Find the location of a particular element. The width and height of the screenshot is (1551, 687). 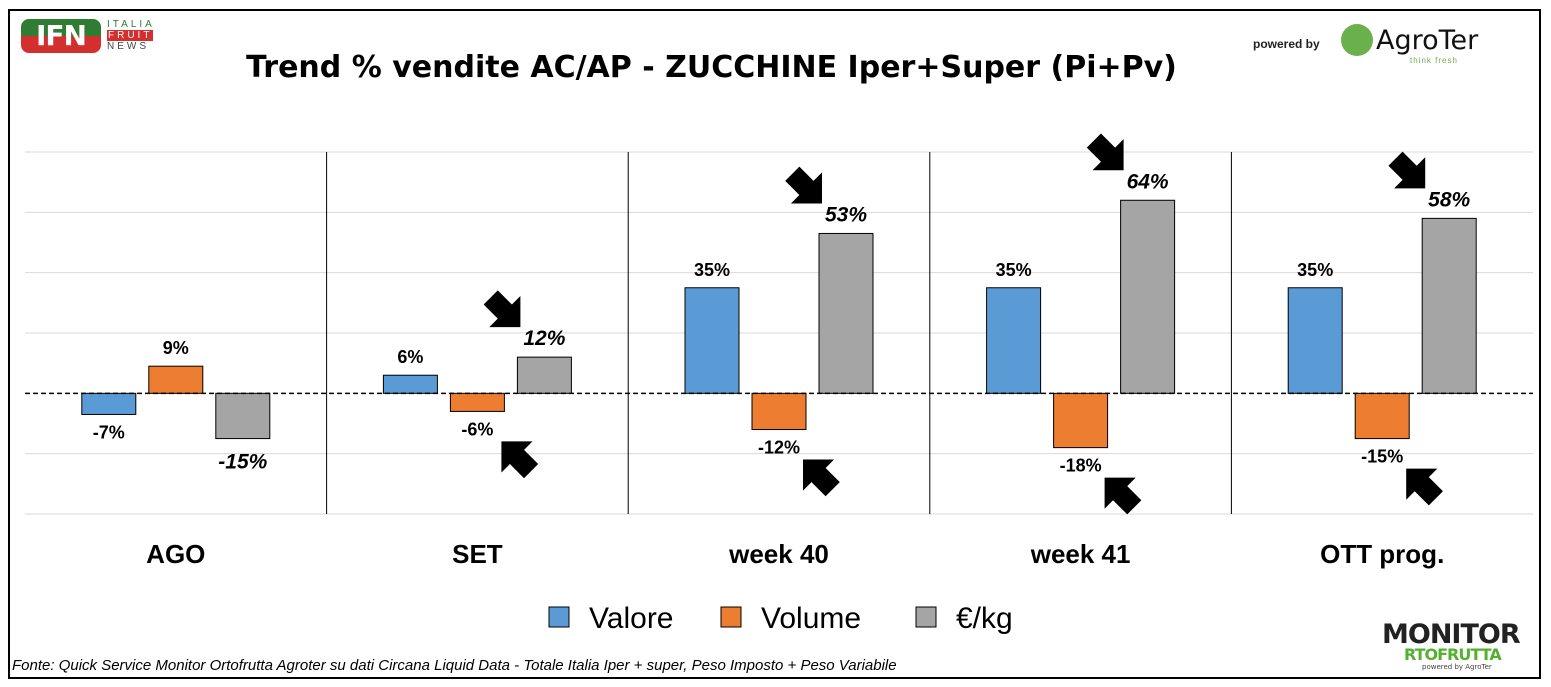

ifn-logo: IFN ITALIA FRUIT NEWS is located at coordinates (88, 36).